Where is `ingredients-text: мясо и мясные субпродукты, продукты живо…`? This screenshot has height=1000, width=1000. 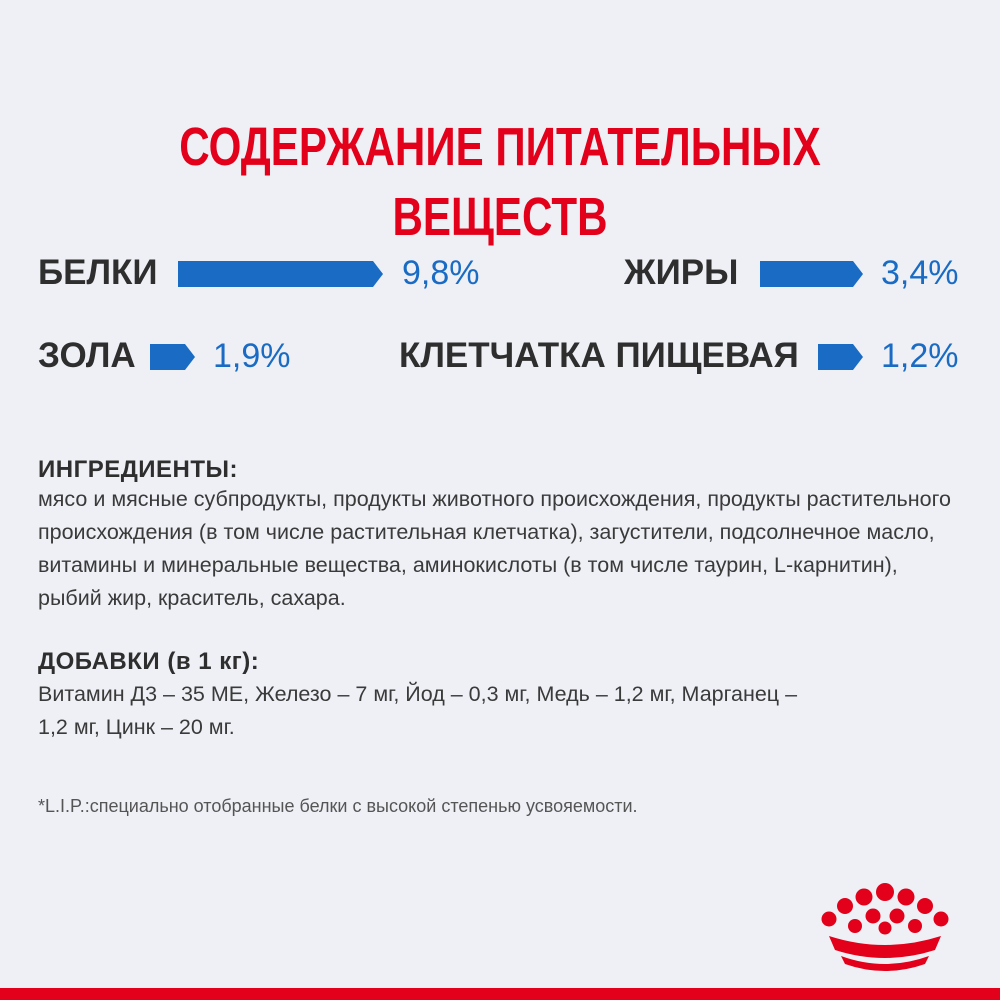 ingredients-text: мясо и мясные субпродукты, продукты живо… is located at coordinates (494, 548).